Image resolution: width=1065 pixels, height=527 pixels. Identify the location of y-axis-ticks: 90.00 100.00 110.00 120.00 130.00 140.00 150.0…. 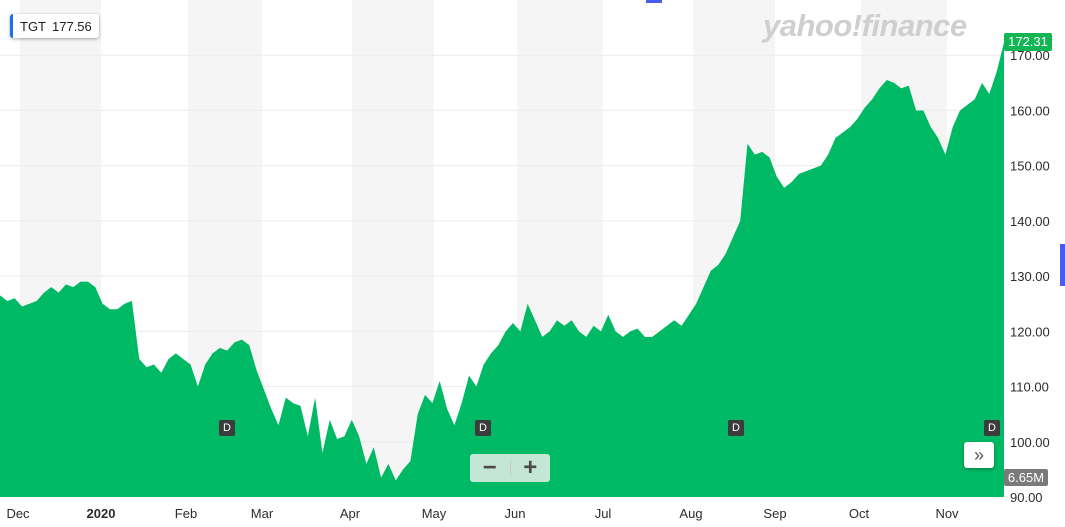
(1030, 276).